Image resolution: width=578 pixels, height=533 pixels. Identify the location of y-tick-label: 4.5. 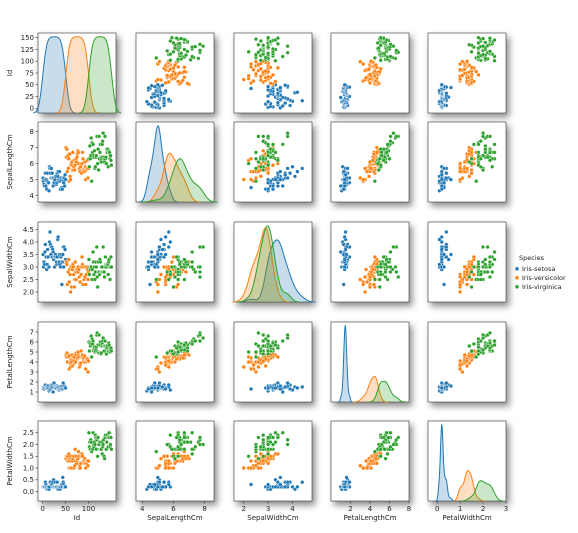
(28, 230).